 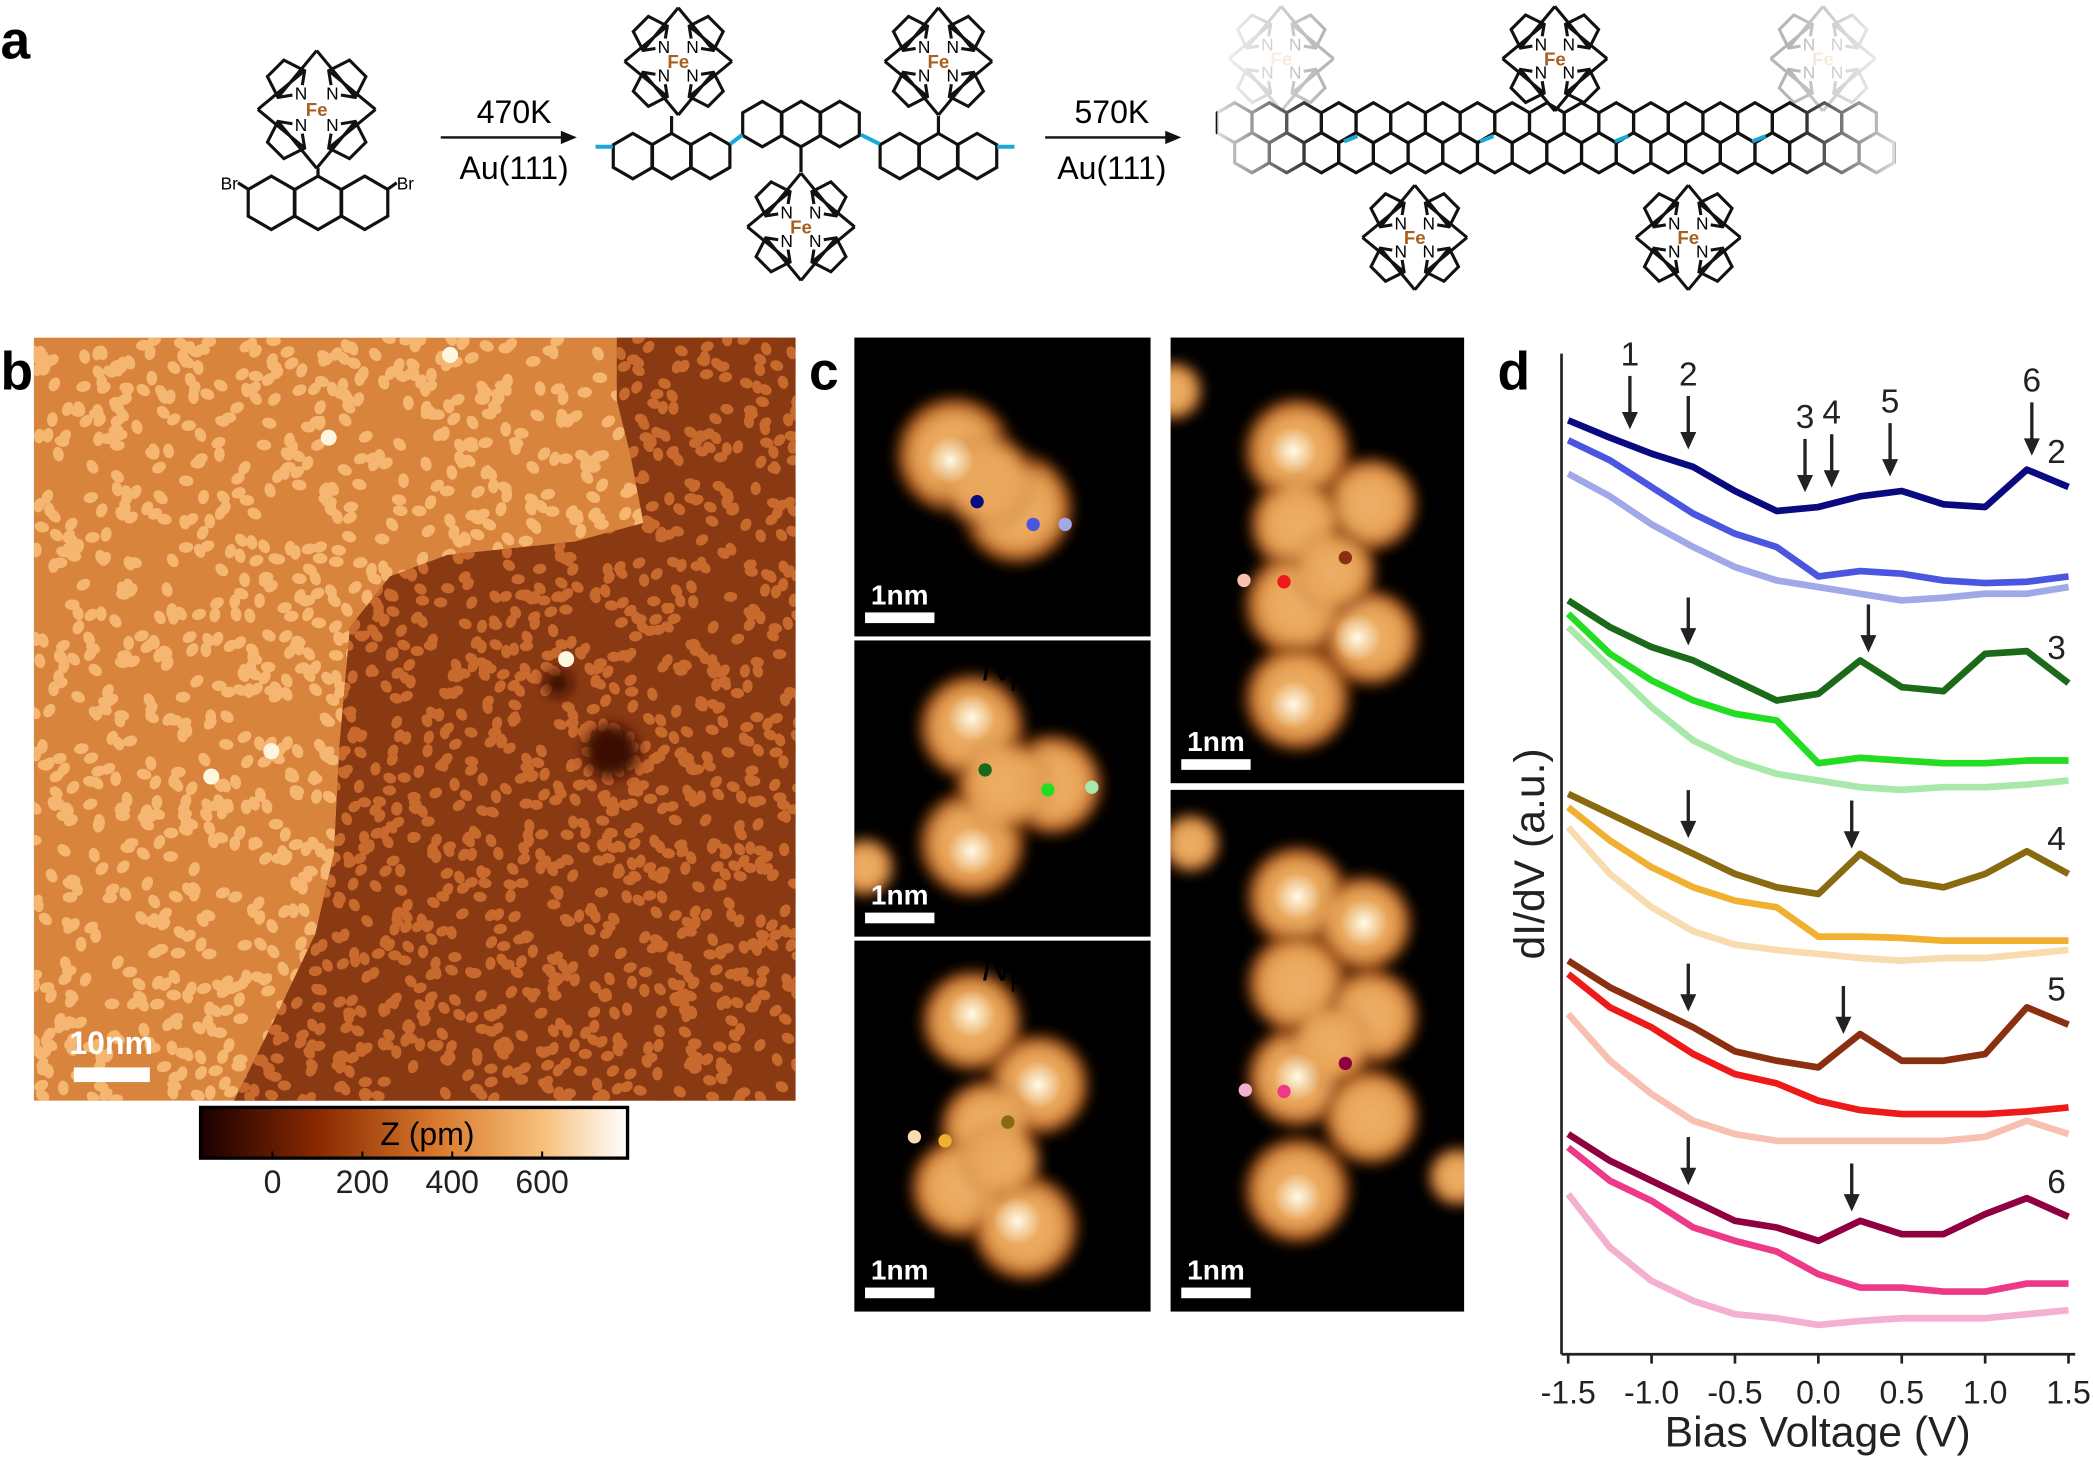 What do you see at coordinates (1297, 524) in the screenshot?
I see `lobe-core` at bounding box center [1297, 524].